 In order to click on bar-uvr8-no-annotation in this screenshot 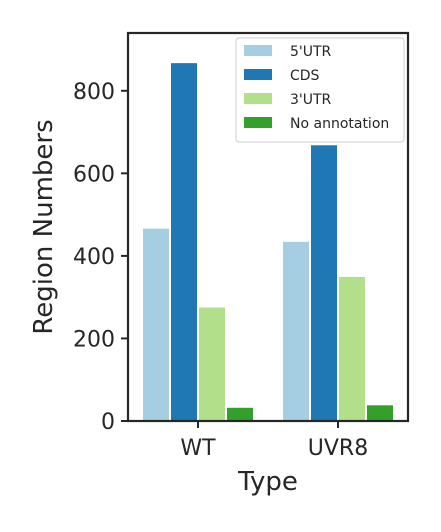, I will do `click(380, 413)`.